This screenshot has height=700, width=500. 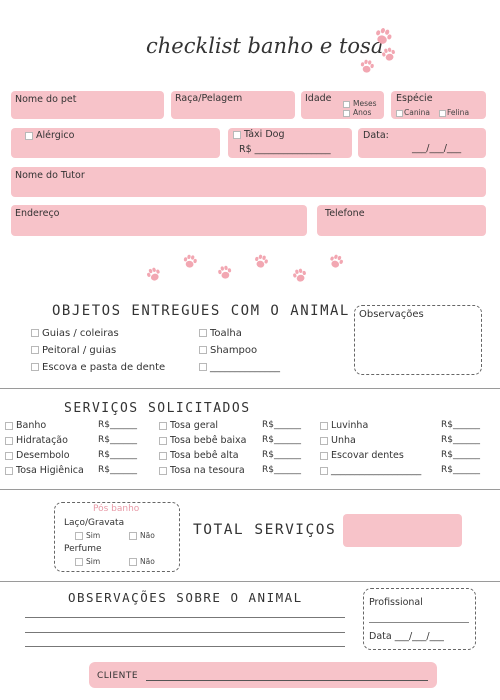 What do you see at coordinates (438, 105) in the screenshot?
I see `species-field: Espécie Canina Felina` at bounding box center [438, 105].